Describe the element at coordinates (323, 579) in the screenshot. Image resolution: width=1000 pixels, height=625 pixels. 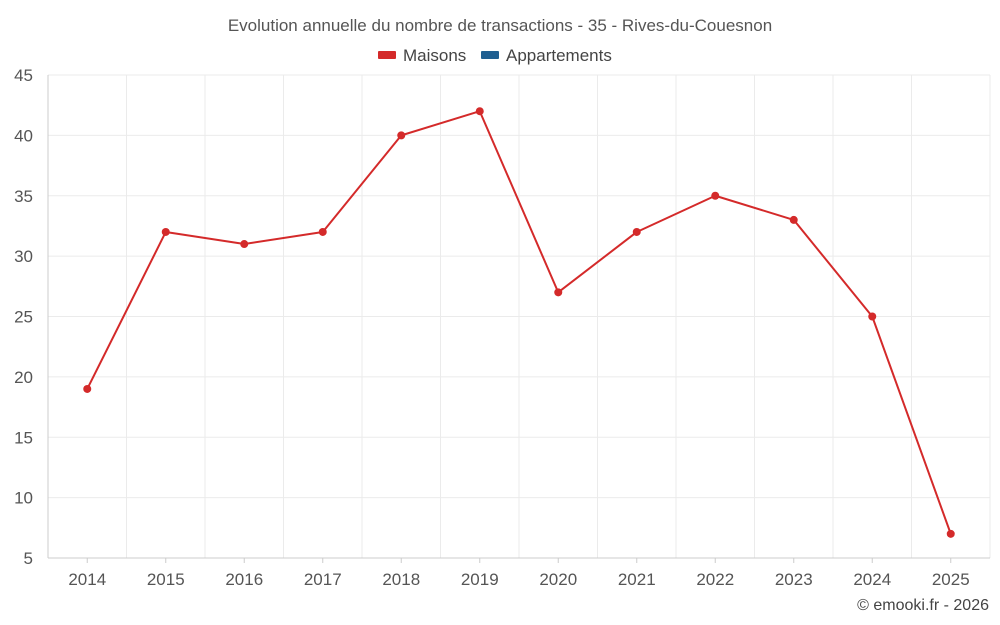
I see `x-tick-label: 2017` at that location.